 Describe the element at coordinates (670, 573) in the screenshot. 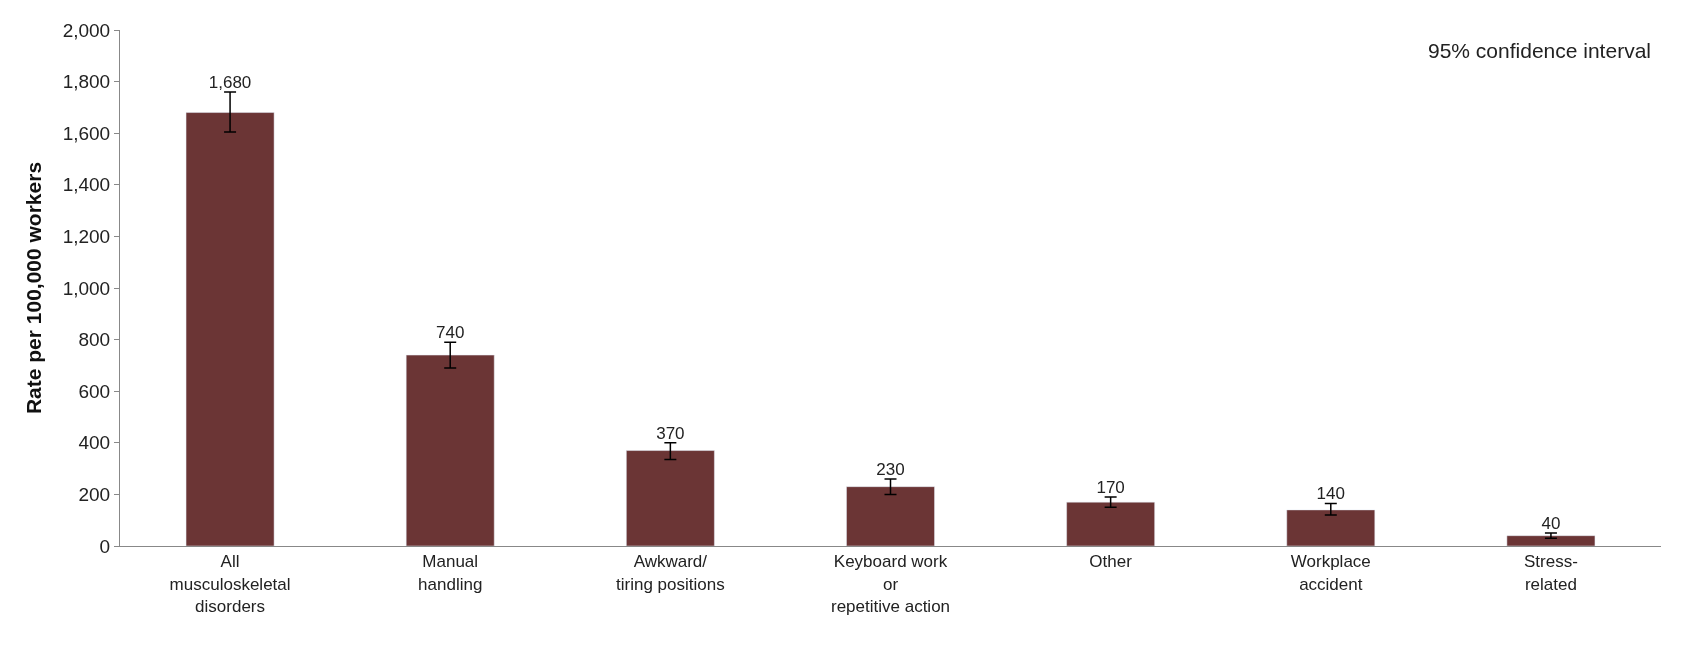

I see `x-tick-label: Awkward/ tiring positions` at that location.